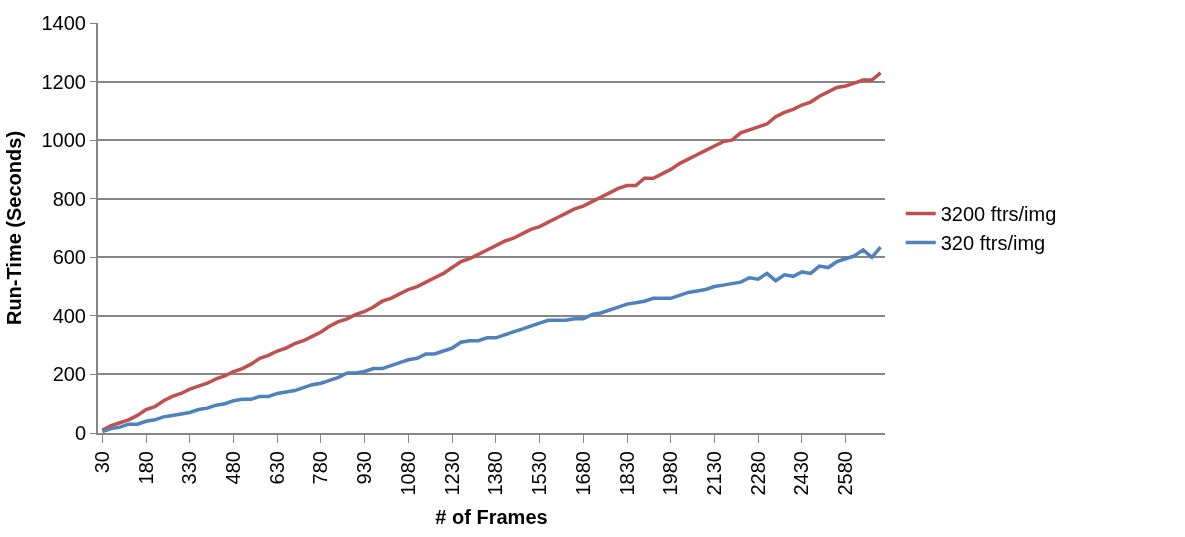 The image size is (1185, 537). What do you see at coordinates (757, 473) in the screenshot?
I see `x-tick-label: 2280` at bounding box center [757, 473].